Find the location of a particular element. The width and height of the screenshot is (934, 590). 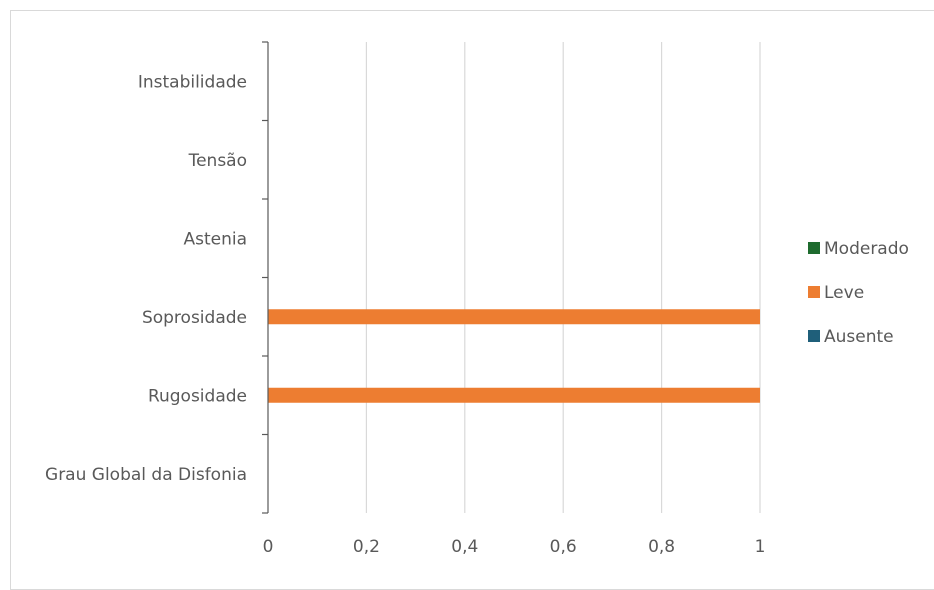

x-tick-label: 0,6 is located at coordinates (563, 547).